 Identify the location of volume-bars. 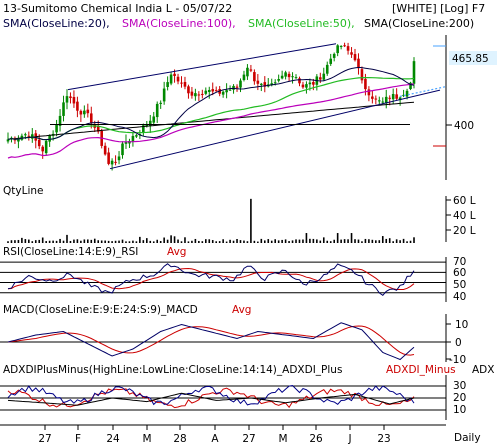
(211, 220).